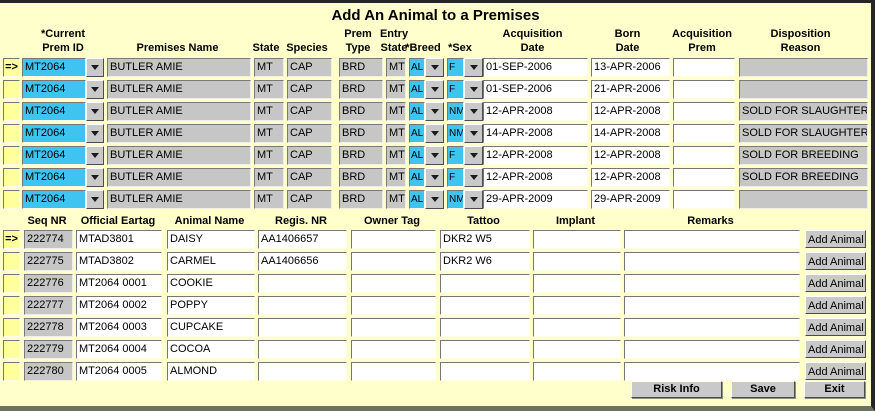 This screenshot has width=875, height=411. I want to click on official-eartag-field: MTAD3802, so click(119, 261).